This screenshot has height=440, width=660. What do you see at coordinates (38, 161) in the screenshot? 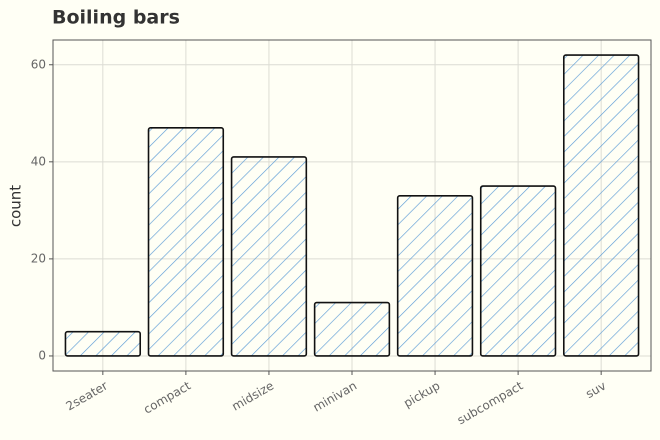
I see `y-tick-label: 40` at bounding box center [38, 161].